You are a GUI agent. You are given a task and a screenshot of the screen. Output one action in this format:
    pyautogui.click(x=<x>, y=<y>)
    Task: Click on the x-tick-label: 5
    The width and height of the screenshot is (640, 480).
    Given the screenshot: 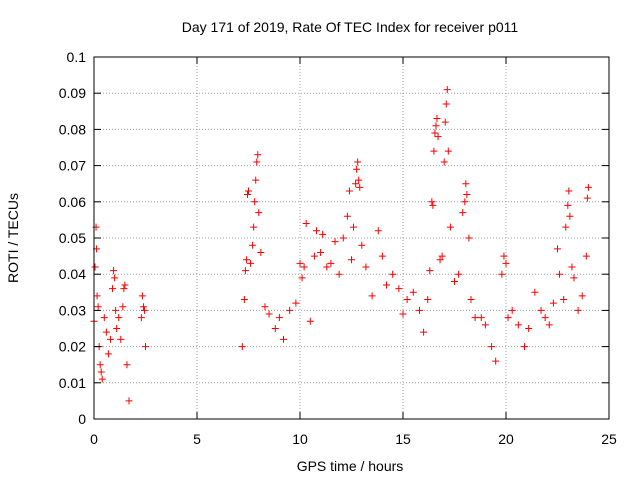 What is the action you would take?
    pyautogui.click(x=197, y=439)
    